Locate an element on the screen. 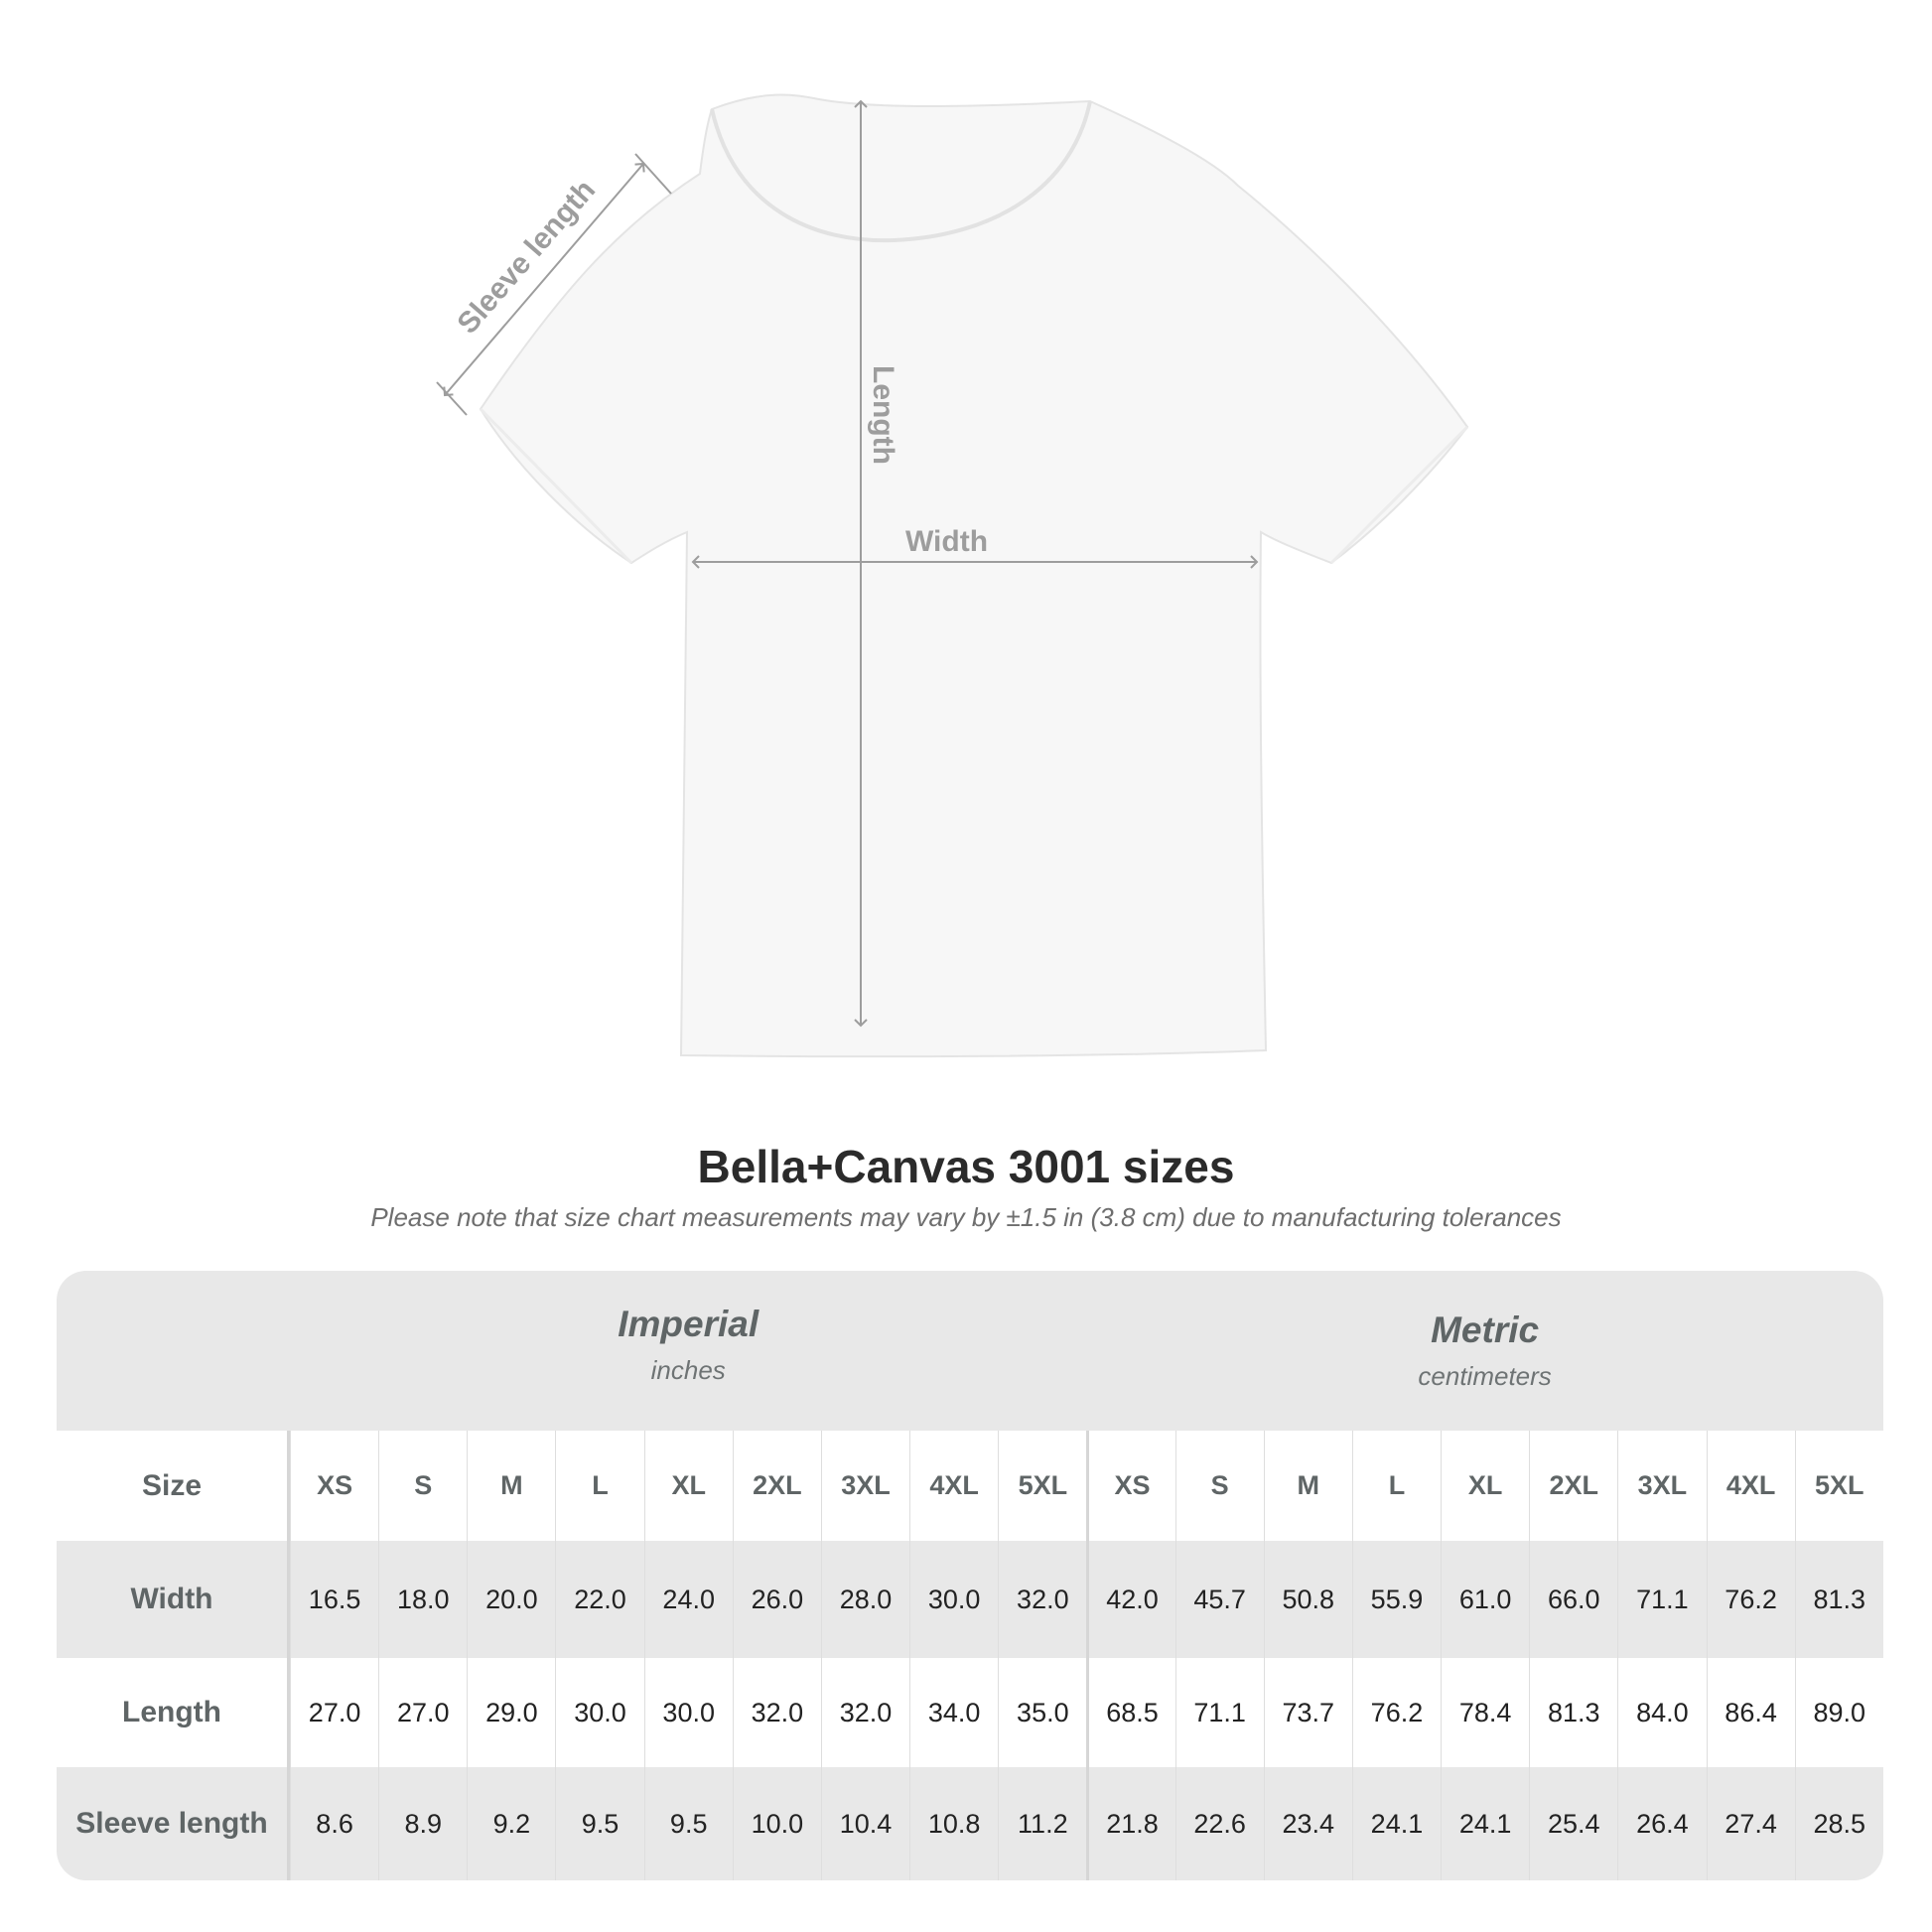 Image resolution: width=1932 pixels, height=1932 pixels. imperial-value-cell: 8.9 is located at coordinates (423, 1823).